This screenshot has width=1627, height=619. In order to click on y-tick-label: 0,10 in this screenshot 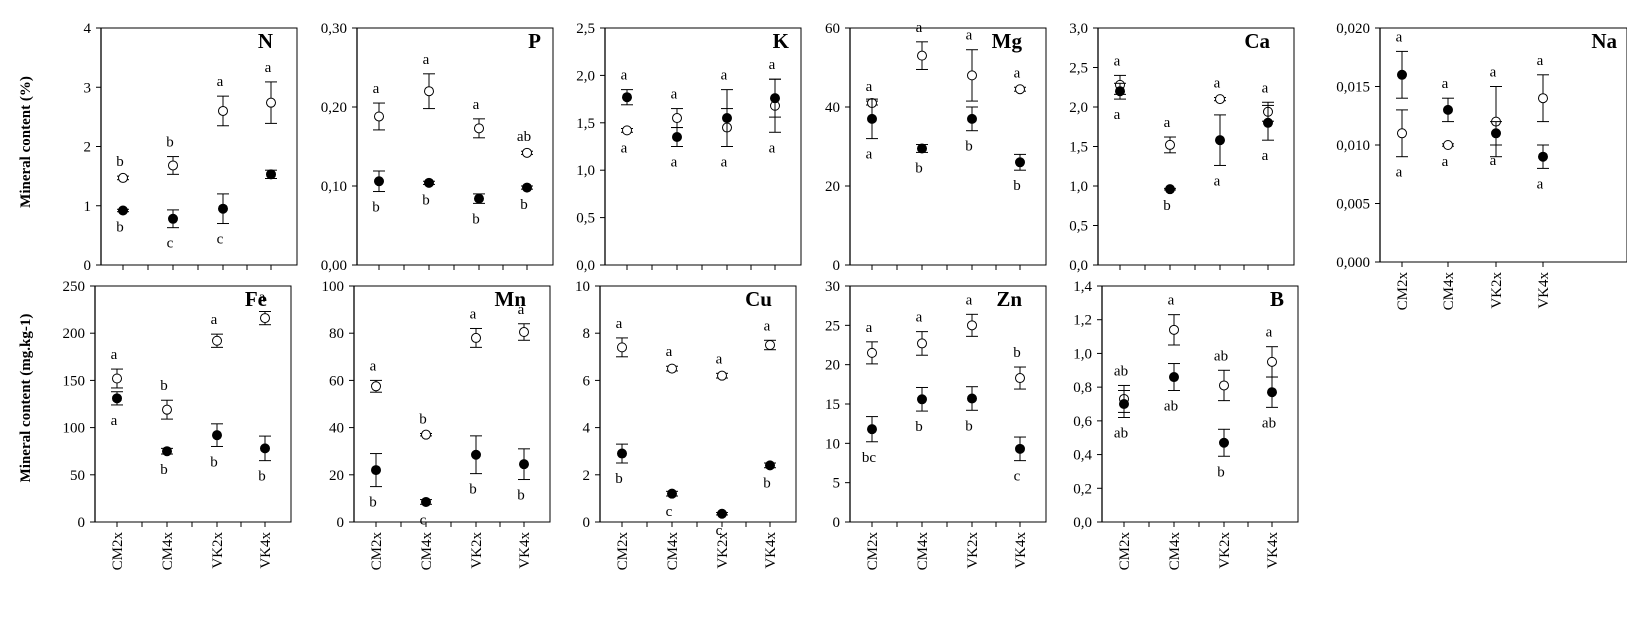, I will do `click(334, 187)`.